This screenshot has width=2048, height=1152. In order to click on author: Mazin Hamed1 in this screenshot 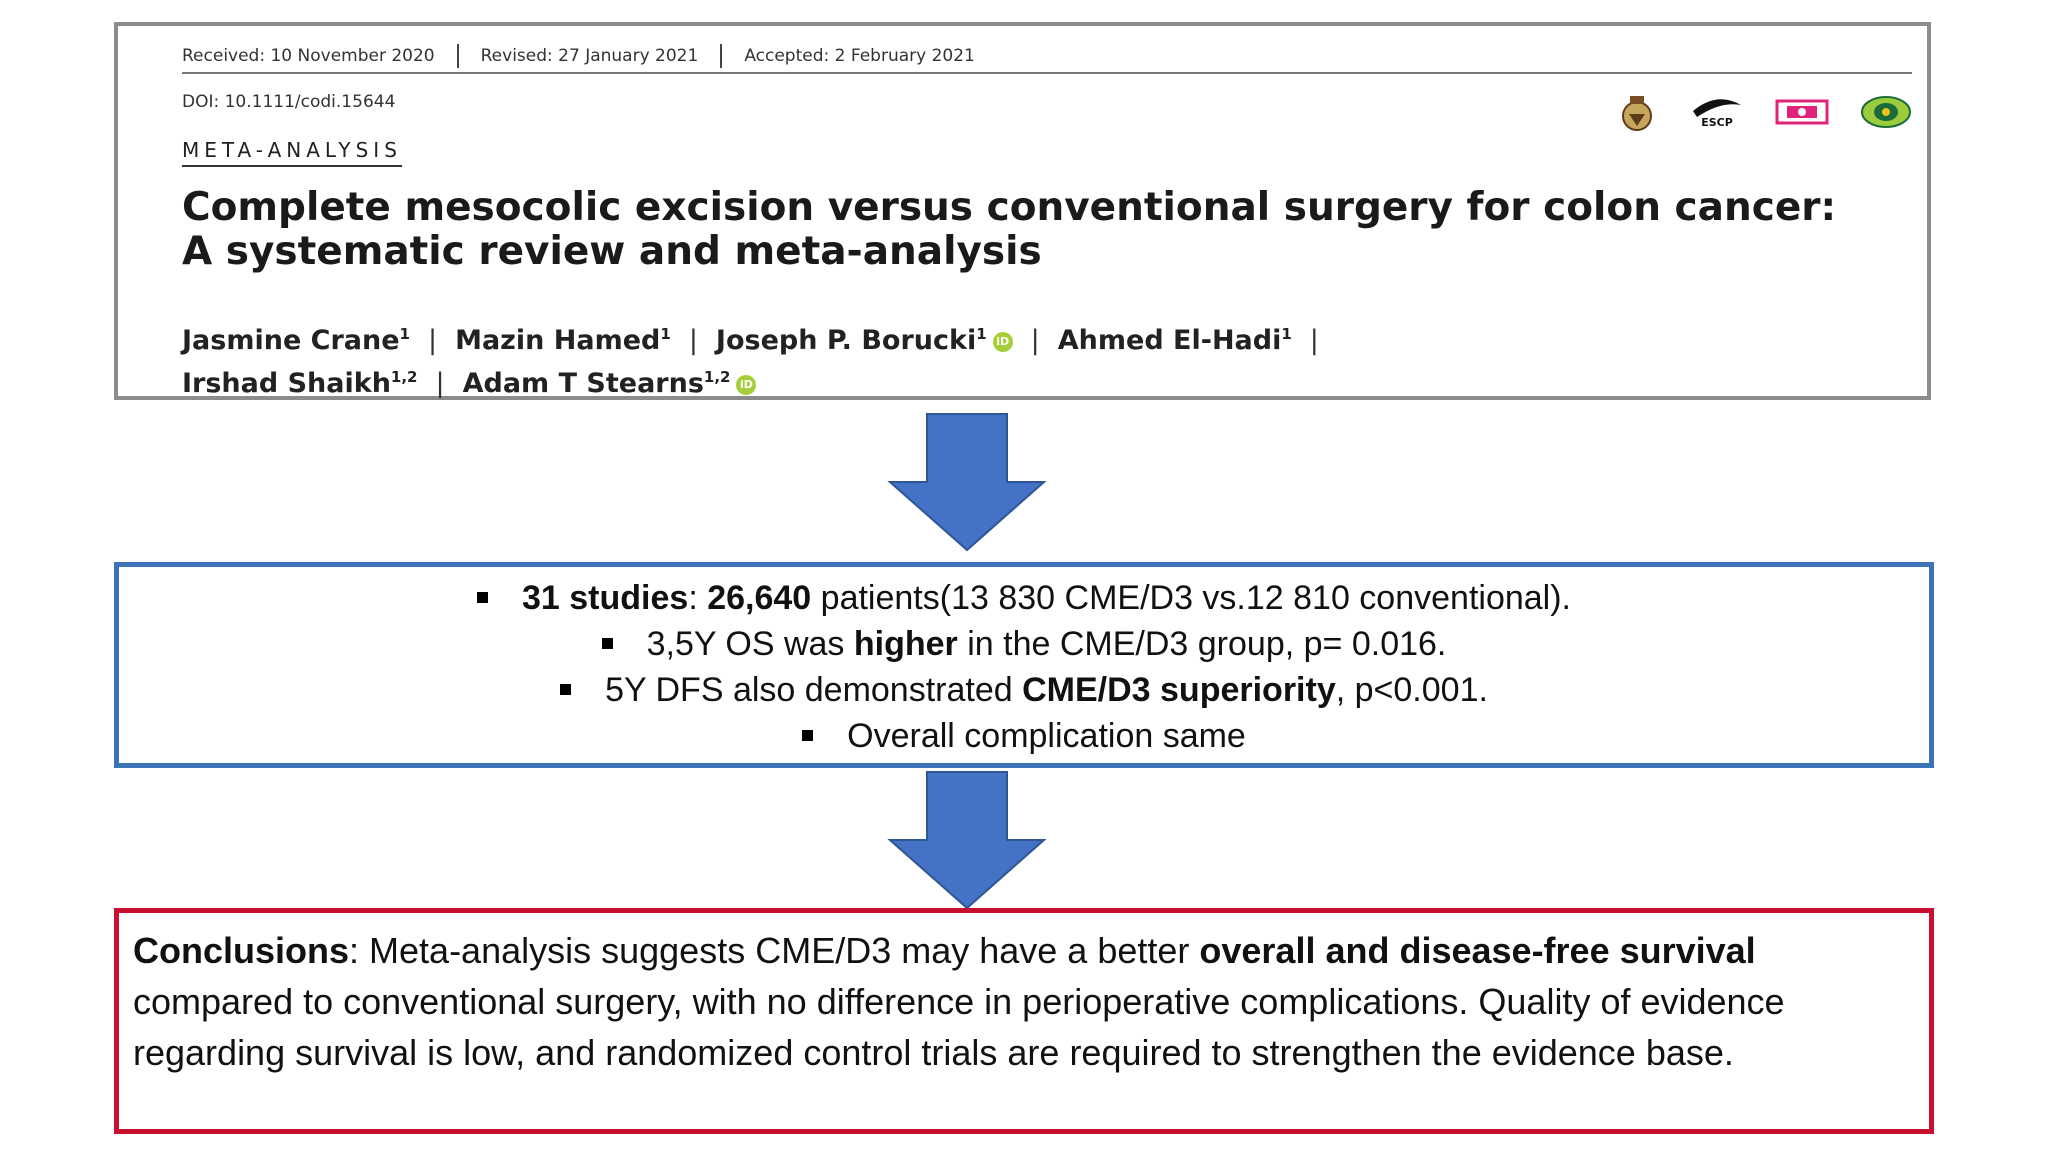, I will do `click(563, 340)`.